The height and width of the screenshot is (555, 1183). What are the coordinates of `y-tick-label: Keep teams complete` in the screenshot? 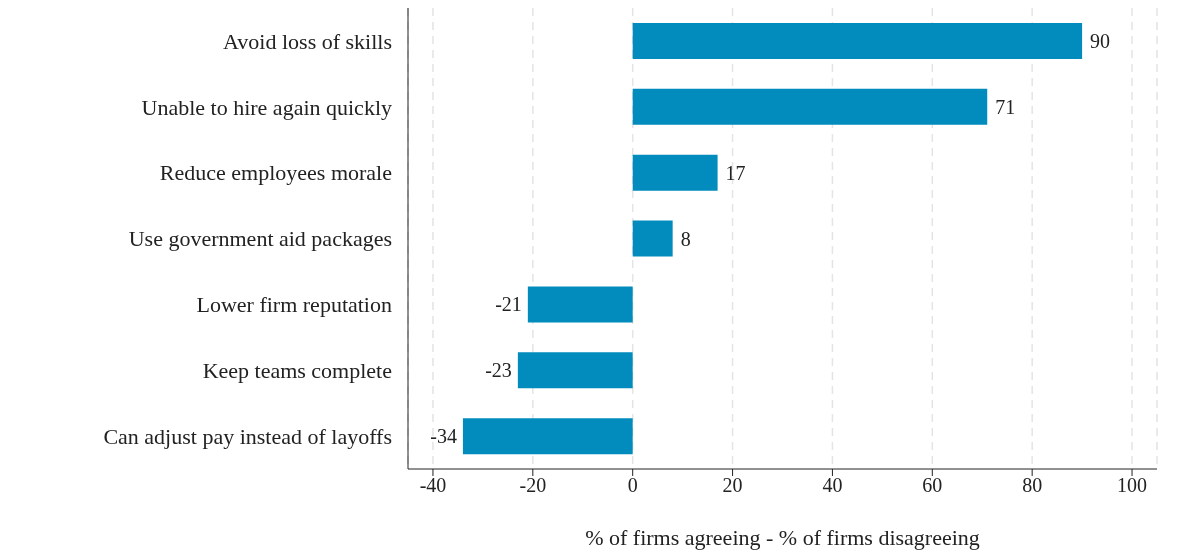 It's located at (297, 371).